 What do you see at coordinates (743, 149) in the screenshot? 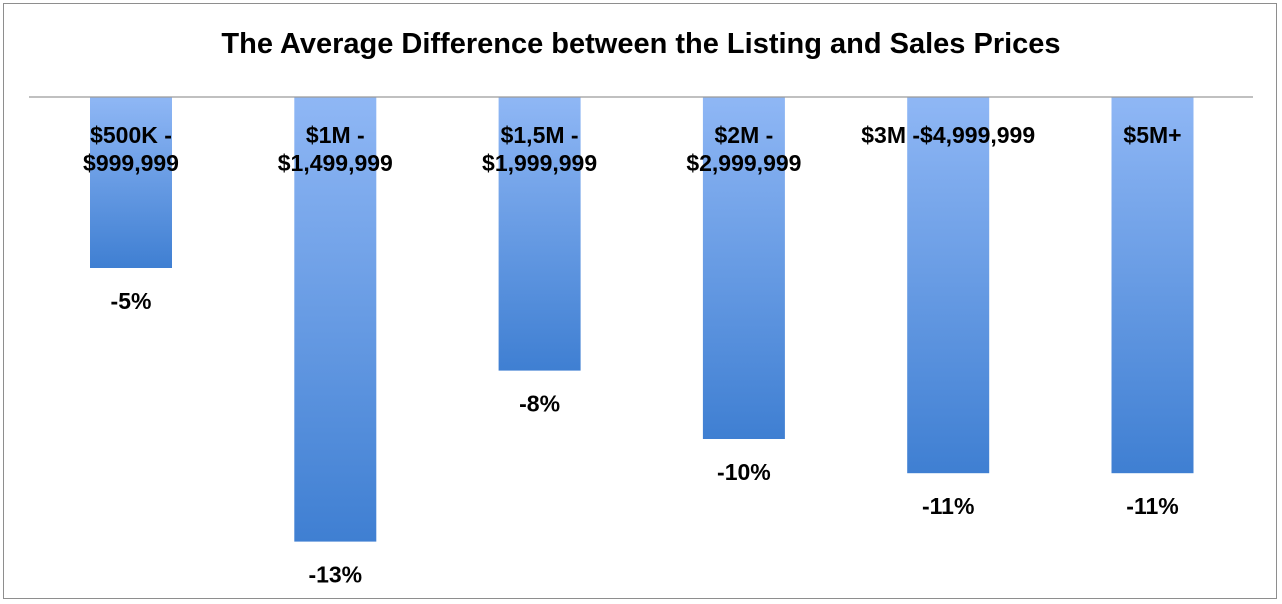
I see `category-label-3: $2M -$2,999,999` at bounding box center [743, 149].